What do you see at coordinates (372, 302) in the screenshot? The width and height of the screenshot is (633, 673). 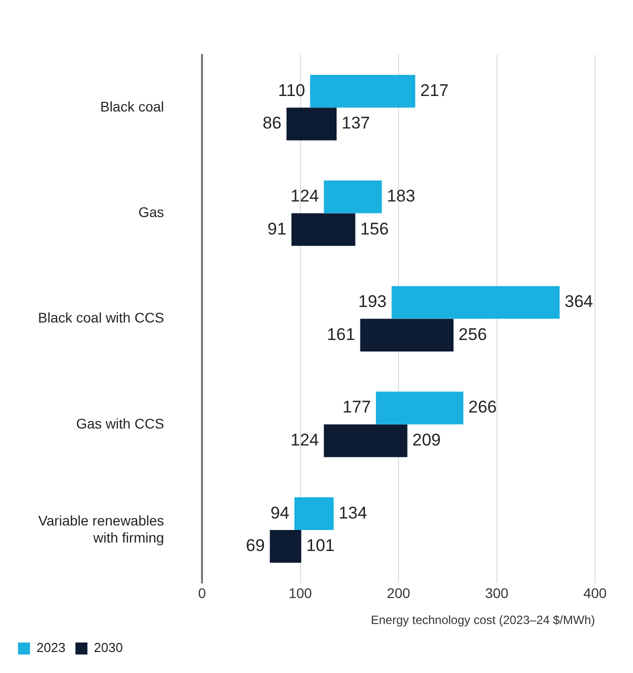 I see `annotation: 193` at bounding box center [372, 302].